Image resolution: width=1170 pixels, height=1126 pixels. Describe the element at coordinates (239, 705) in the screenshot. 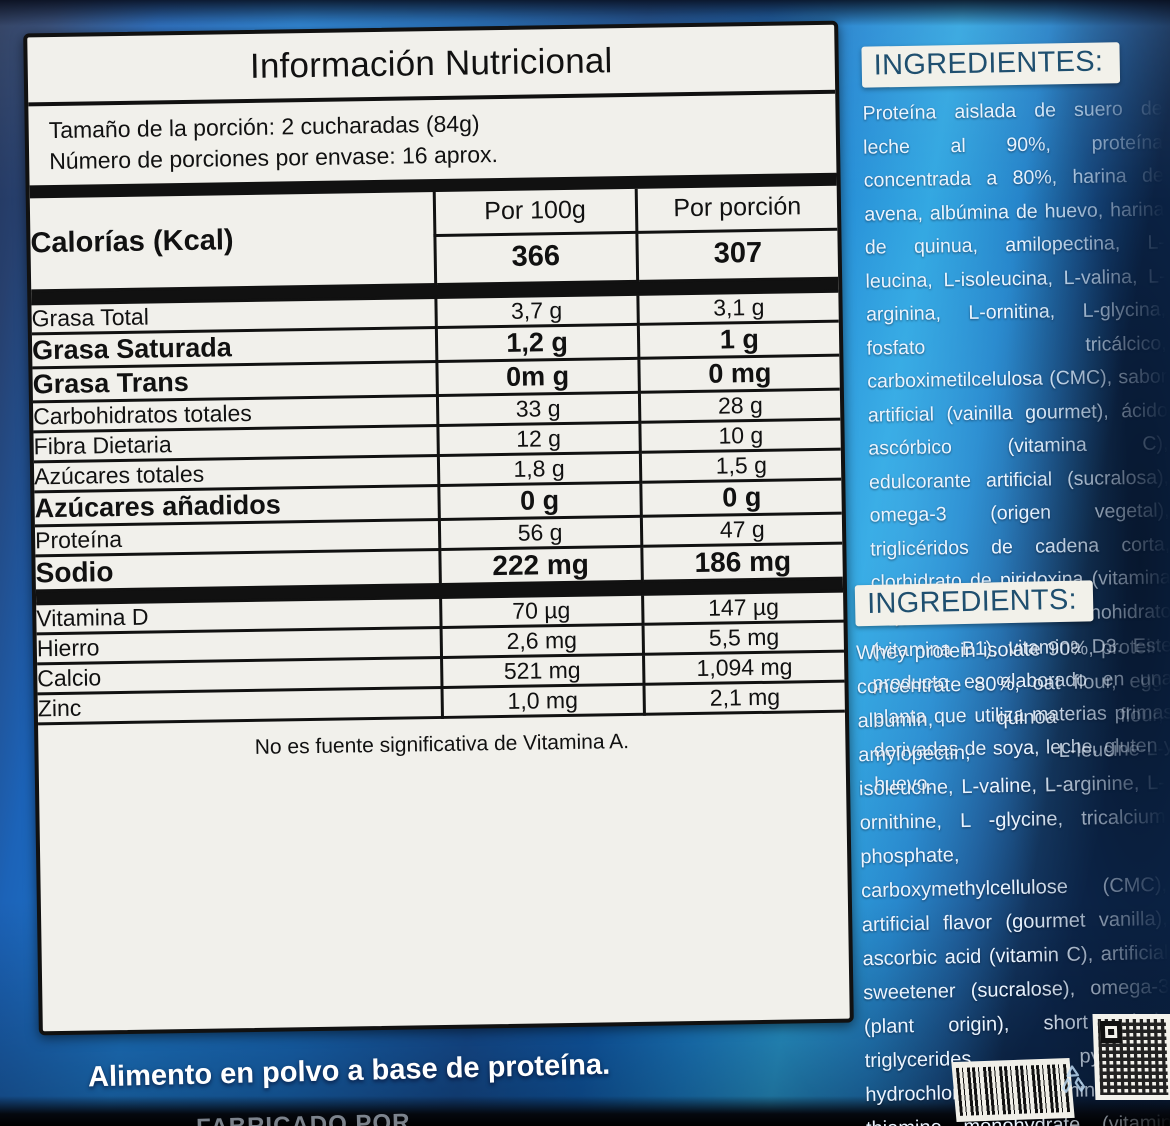

I see `row-label: Zinc` at that location.